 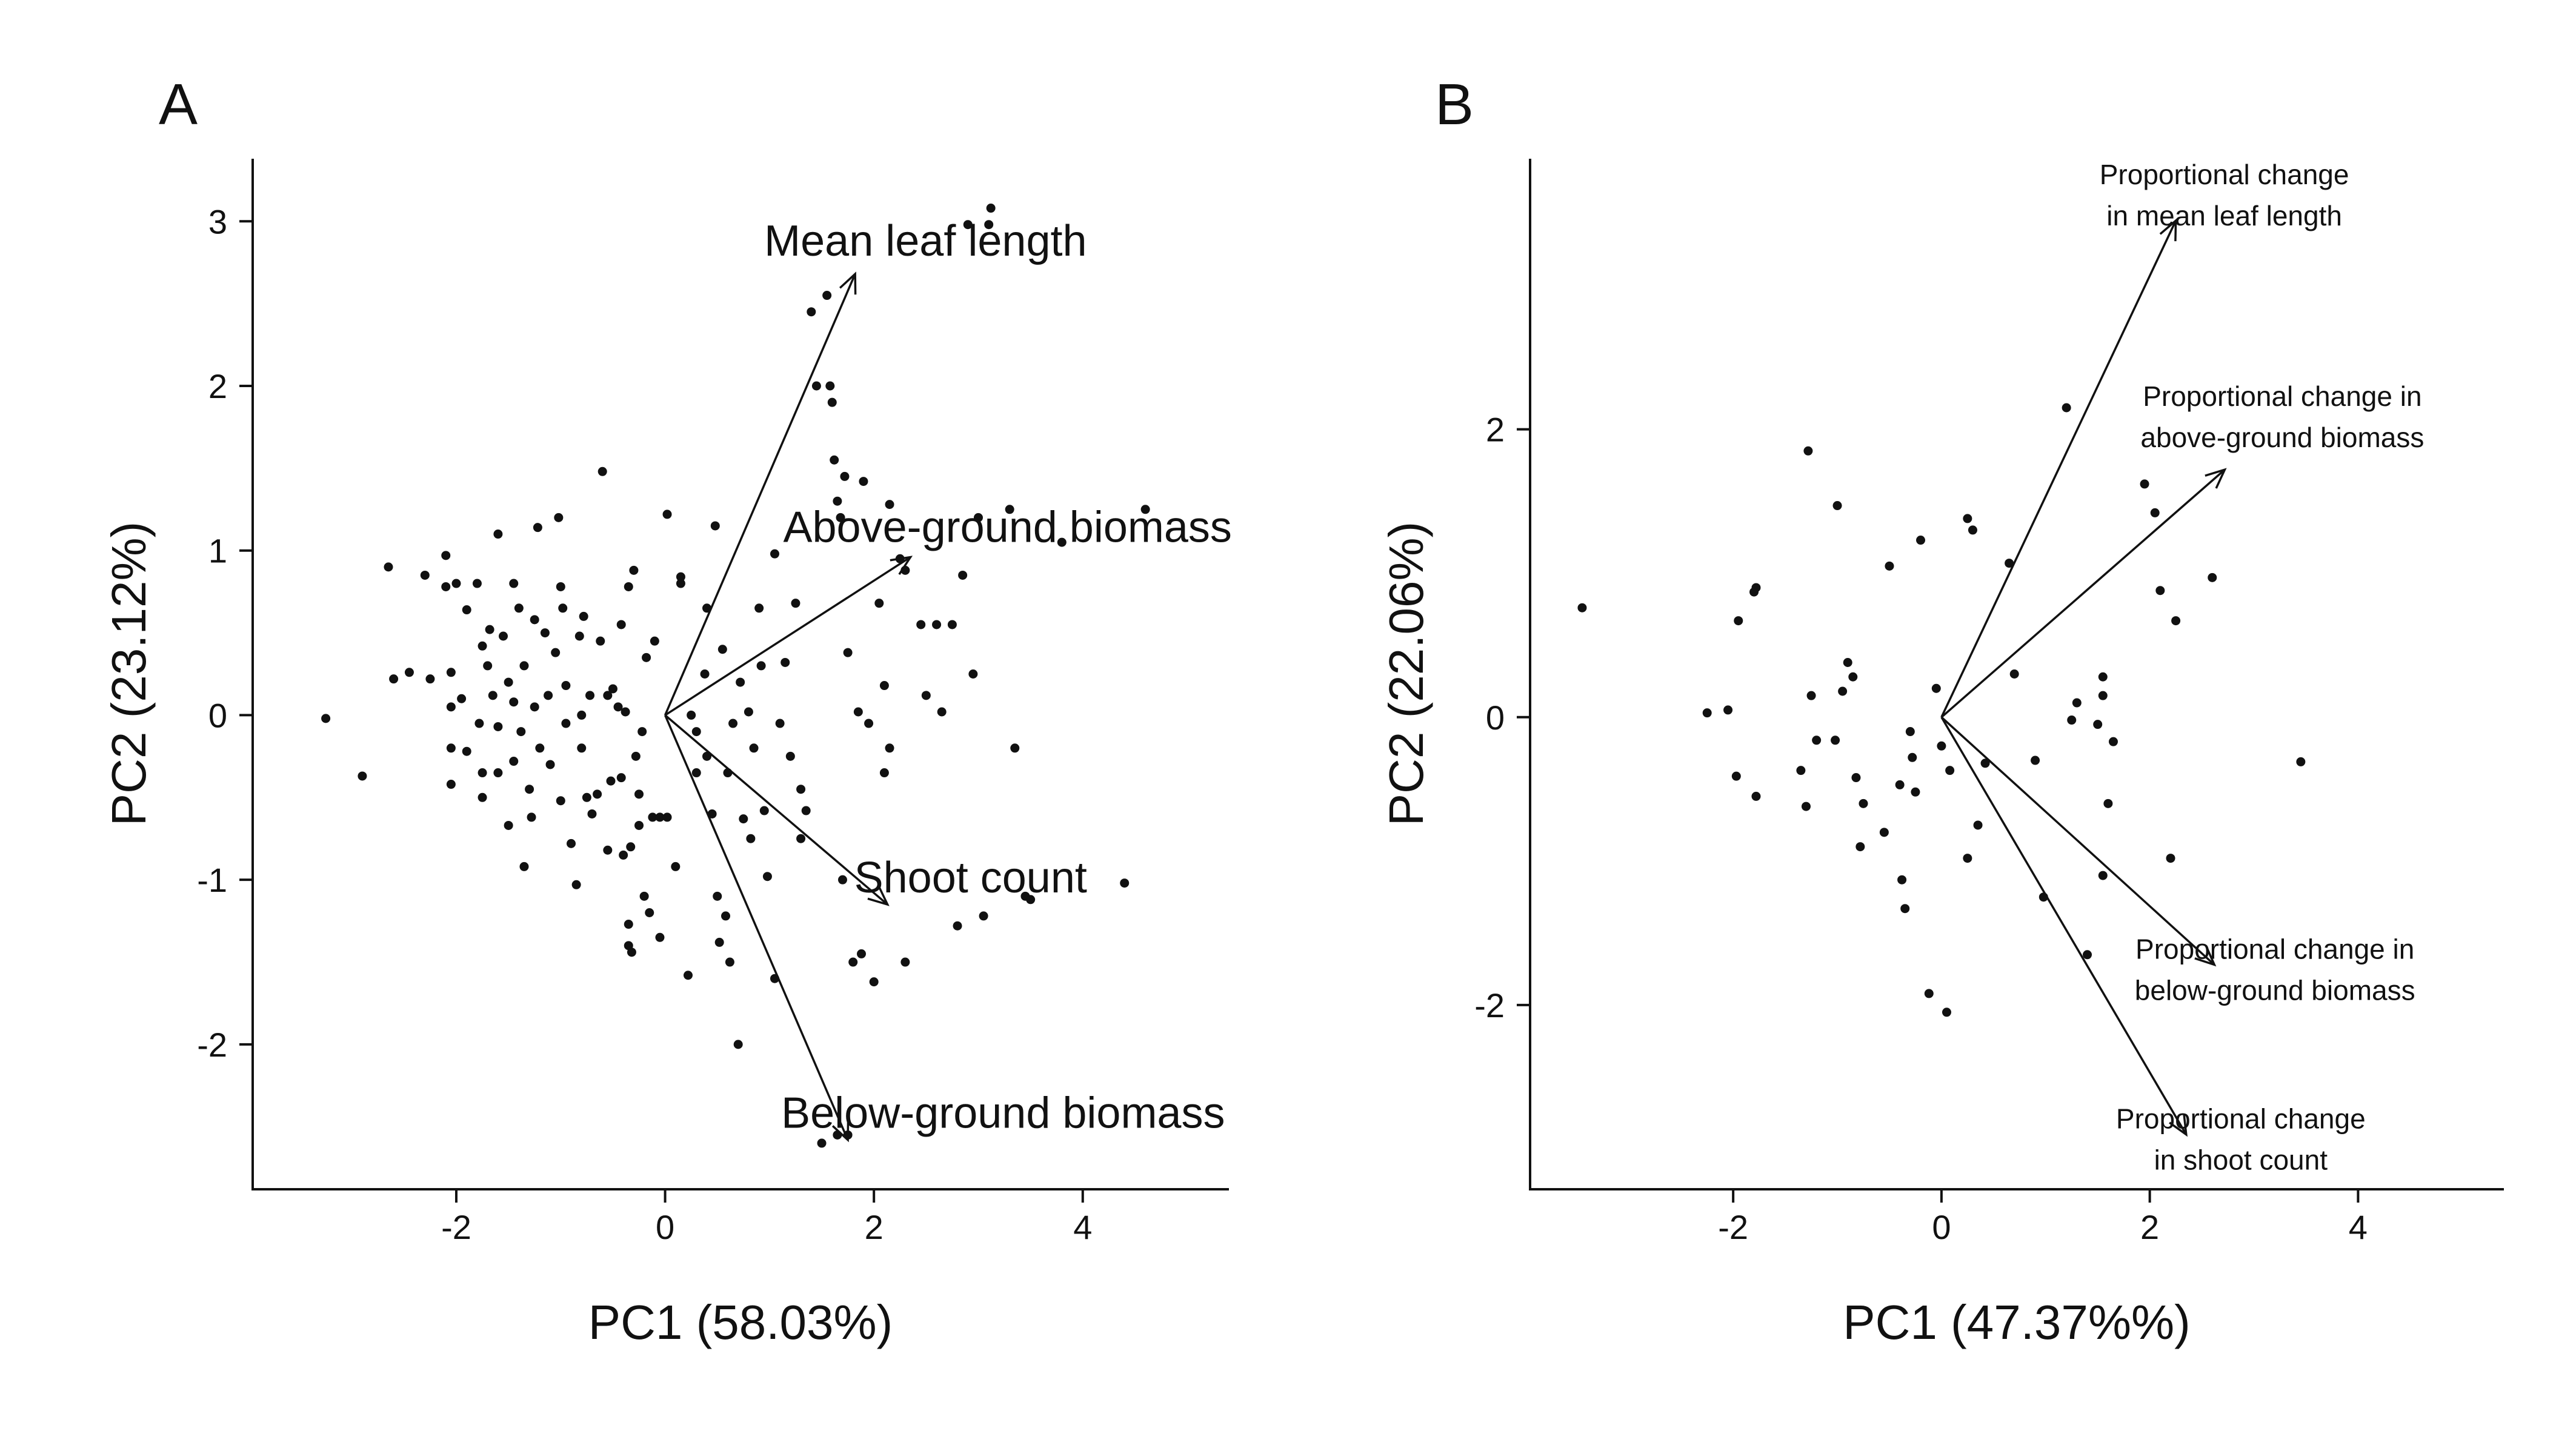 I want to click on y-tick-label: 1, so click(x=217, y=551).